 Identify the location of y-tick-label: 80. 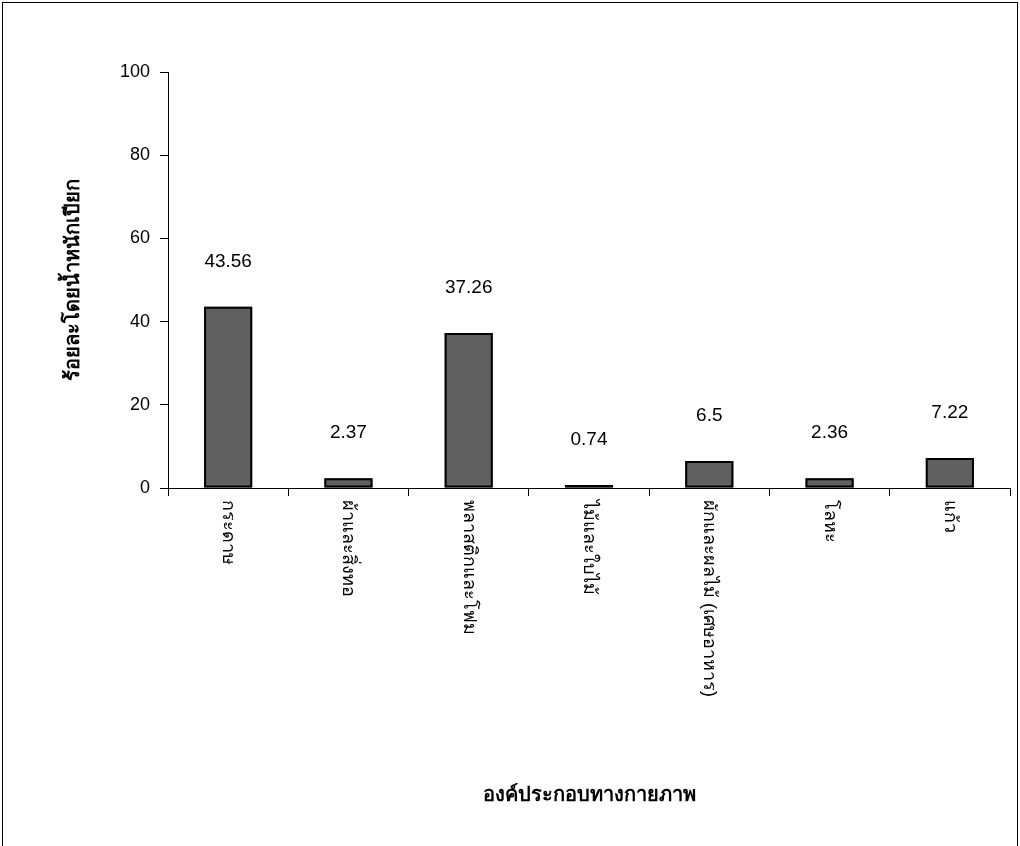
(139, 154).